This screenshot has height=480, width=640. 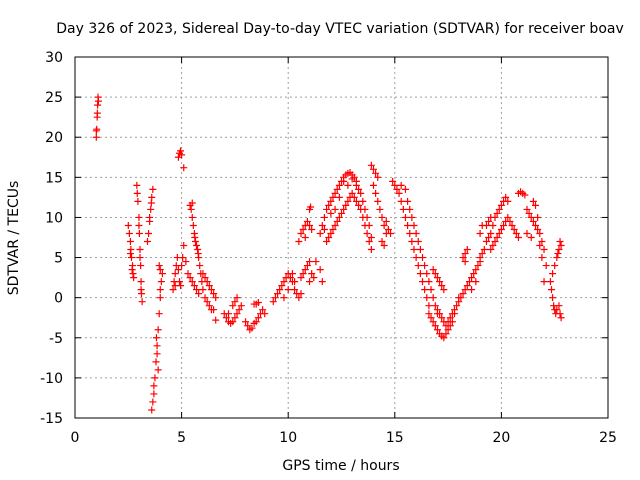 What do you see at coordinates (288, 438) in the screenshot?
I see `x-tick-label: 10` at bounding box center [288, 438].